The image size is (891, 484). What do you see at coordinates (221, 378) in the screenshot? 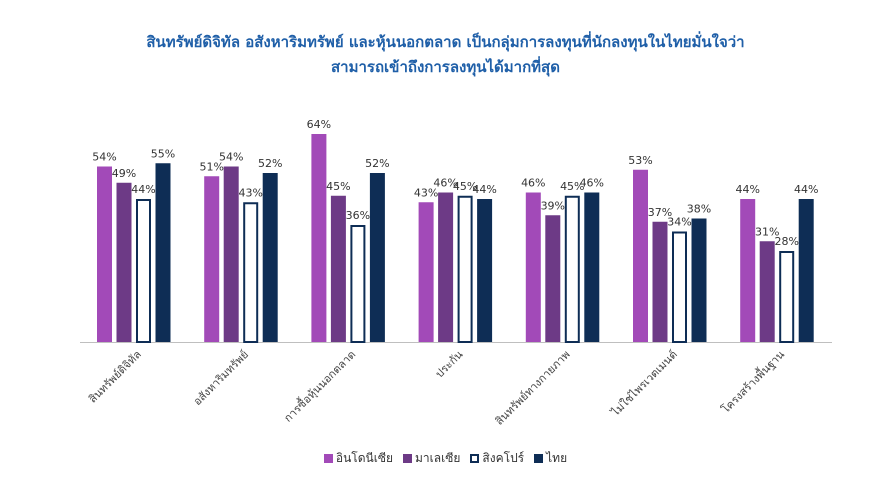
I see `x-tick-label: อสังหาริมทรัพย์` at bounding box center [221, 378].